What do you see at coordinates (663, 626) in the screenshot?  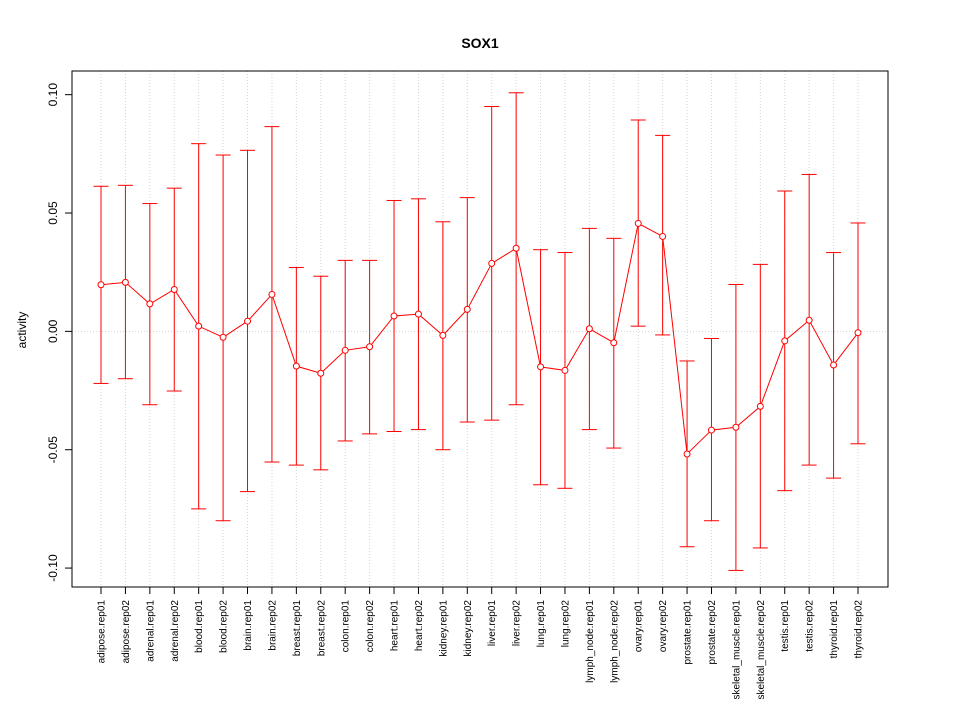 I see `x-tick-label: ovary.rep02` at bounding box center [663, 626].